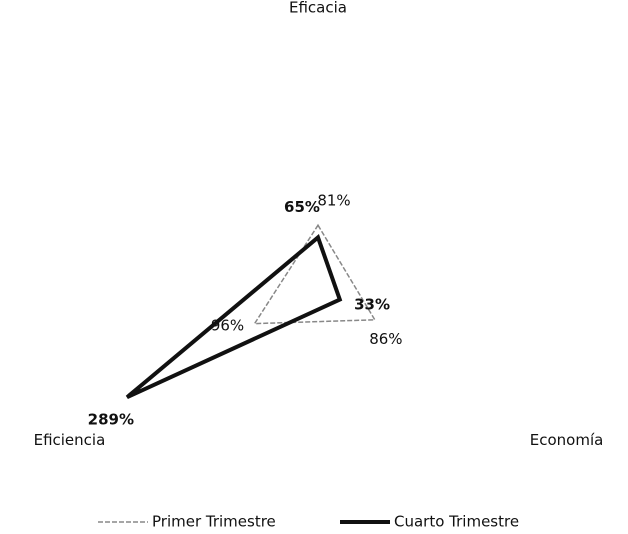 The image size is (628, 534). Describe the element at coordinates (214, 522) in the screenshot. I see `legend-label: Primer Trimestre` at that location.